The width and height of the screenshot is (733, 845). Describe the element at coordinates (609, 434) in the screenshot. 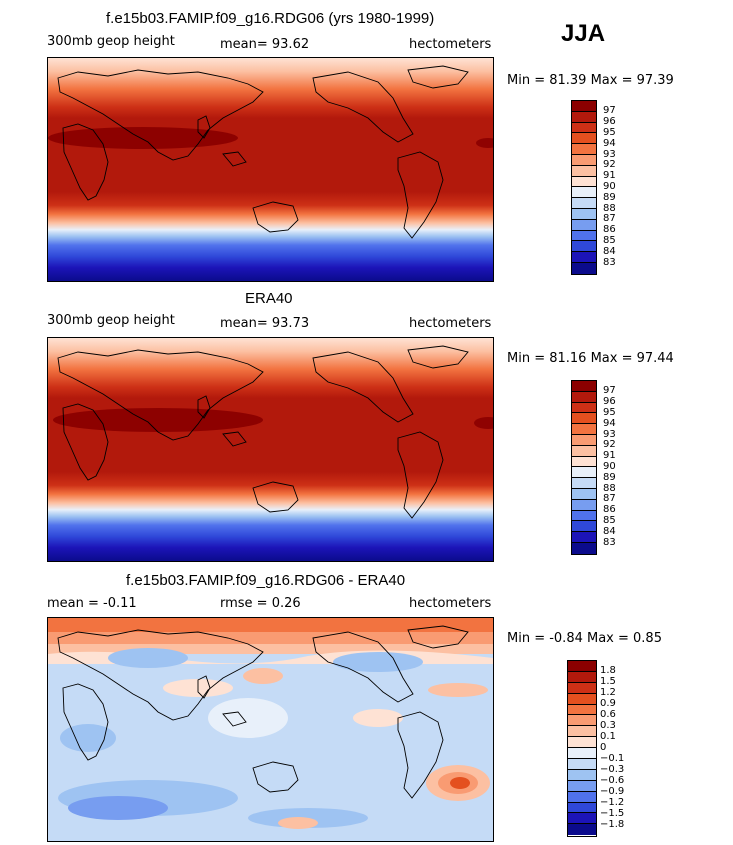

I see `colorbar-tick-label: 93` at that location.